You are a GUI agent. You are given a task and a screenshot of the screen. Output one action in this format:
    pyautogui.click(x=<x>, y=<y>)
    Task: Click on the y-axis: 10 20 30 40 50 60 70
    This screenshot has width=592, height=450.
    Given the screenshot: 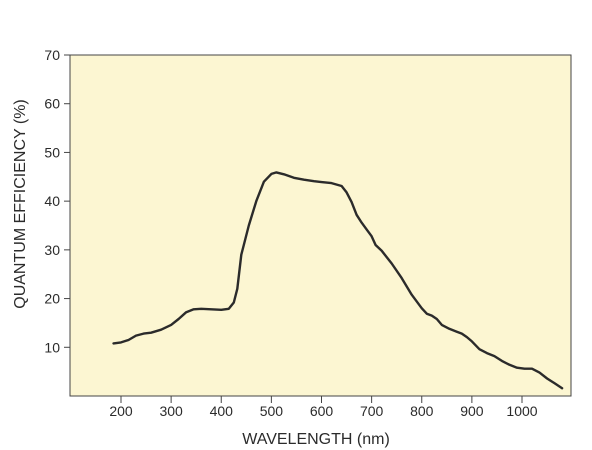 What is the action you would take?
    pyautogui.click(x=57, y=201)
    